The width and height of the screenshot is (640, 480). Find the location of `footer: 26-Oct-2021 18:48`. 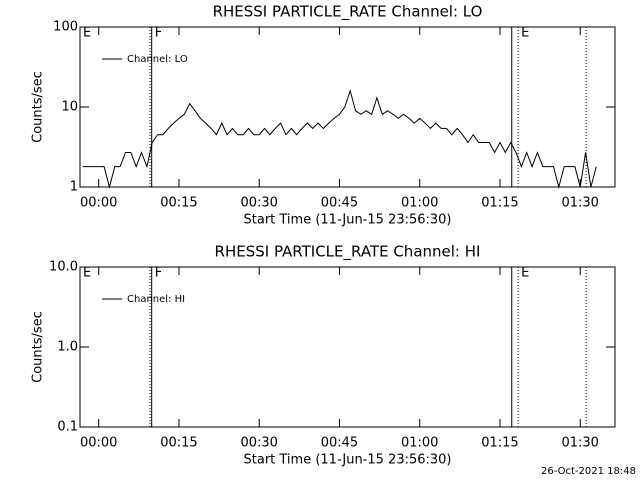

footer: 26-Oct-2021 18:48 is located at coordinates (588, 471).